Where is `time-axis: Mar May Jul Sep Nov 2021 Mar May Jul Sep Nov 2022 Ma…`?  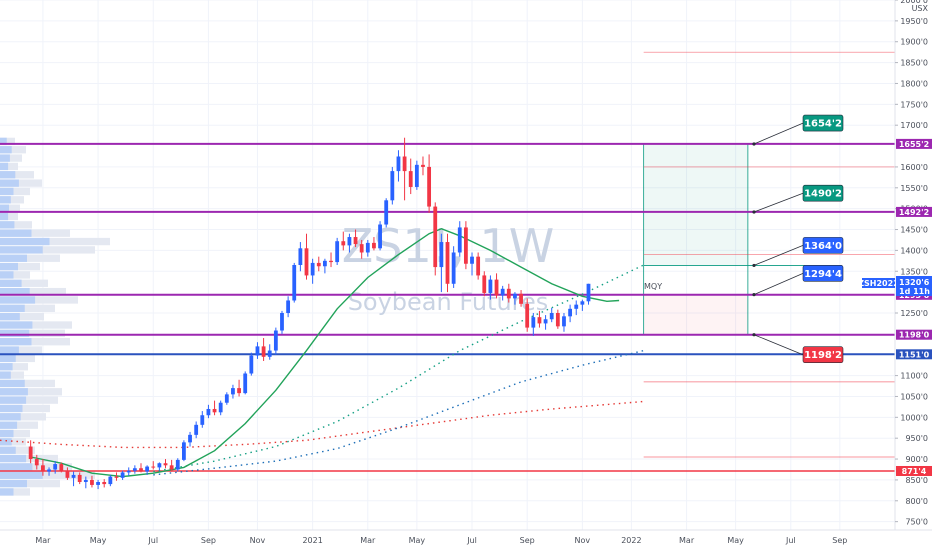
time-axis: Mar May Jul Sep Nov 2021 Mar May Jul Sep Nov 2022 Ma… is located at coordinates (466, 539).